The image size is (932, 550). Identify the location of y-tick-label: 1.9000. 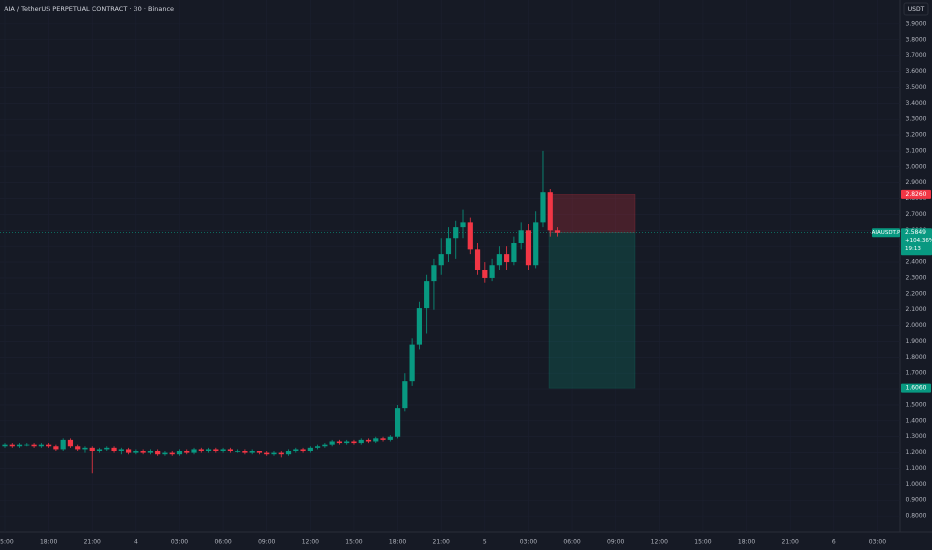
(916, 341).